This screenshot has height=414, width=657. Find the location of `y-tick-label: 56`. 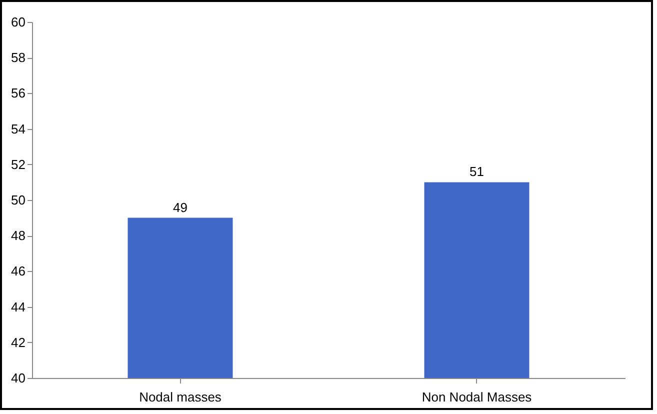

y-tick-label: 56 is located at coordinates (18, 93).